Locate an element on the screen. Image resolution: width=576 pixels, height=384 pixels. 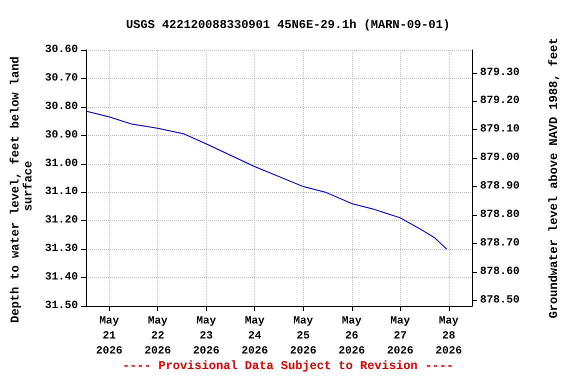
y2-tick-label: 878.60 is located at coordinates (500, 272).